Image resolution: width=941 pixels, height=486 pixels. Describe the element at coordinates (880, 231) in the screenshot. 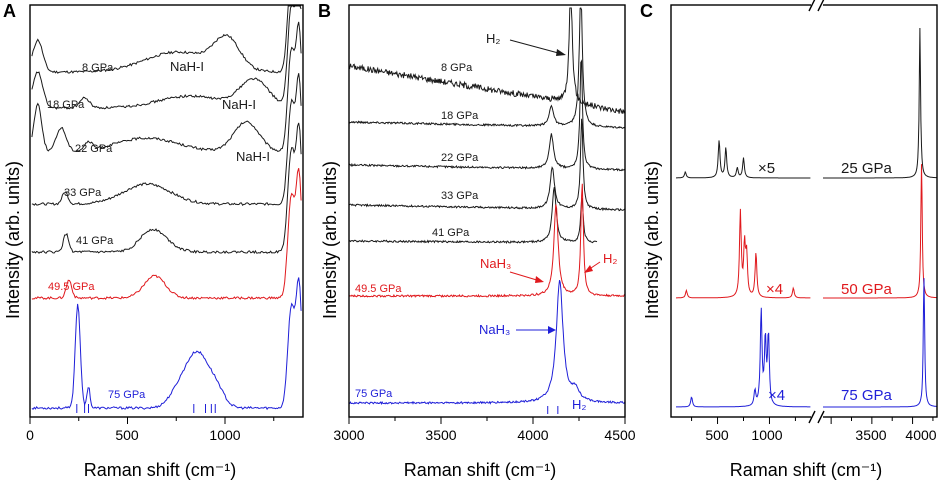

I see `panel-c-spectrum-1-high` at that location.